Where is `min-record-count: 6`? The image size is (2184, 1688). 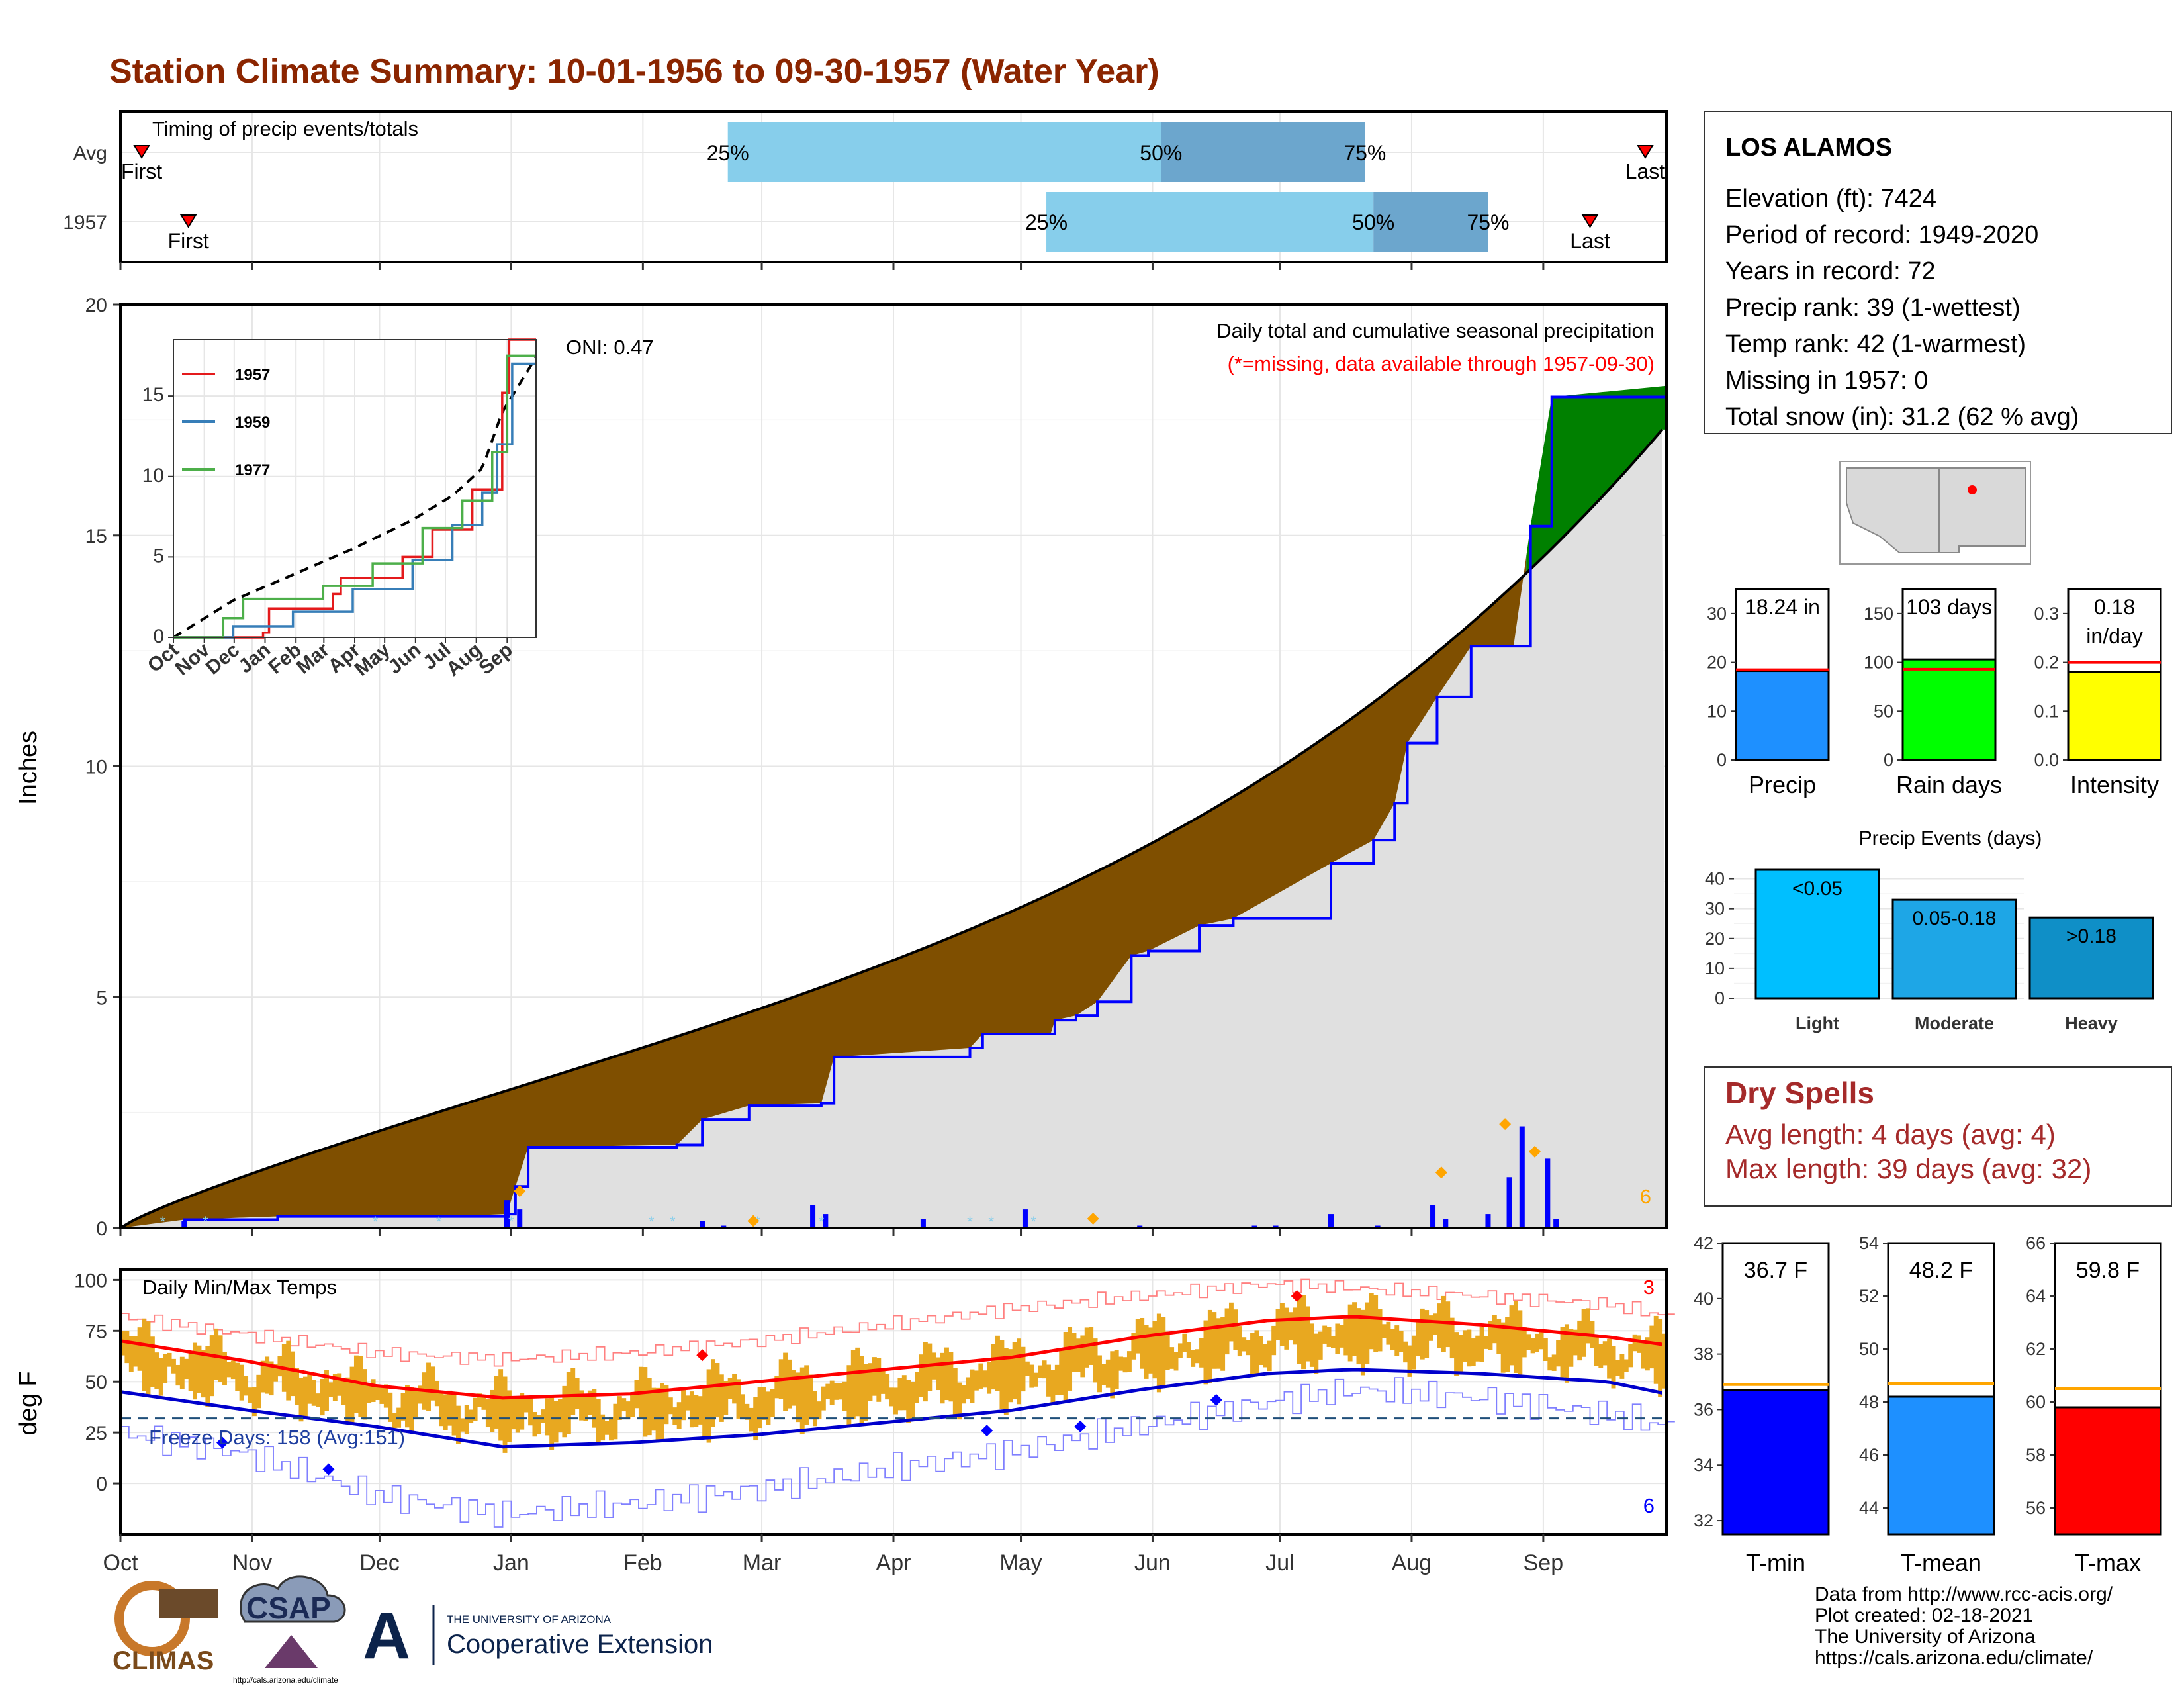 min-record-count: 6 is located at coordinates (1649, 1505).